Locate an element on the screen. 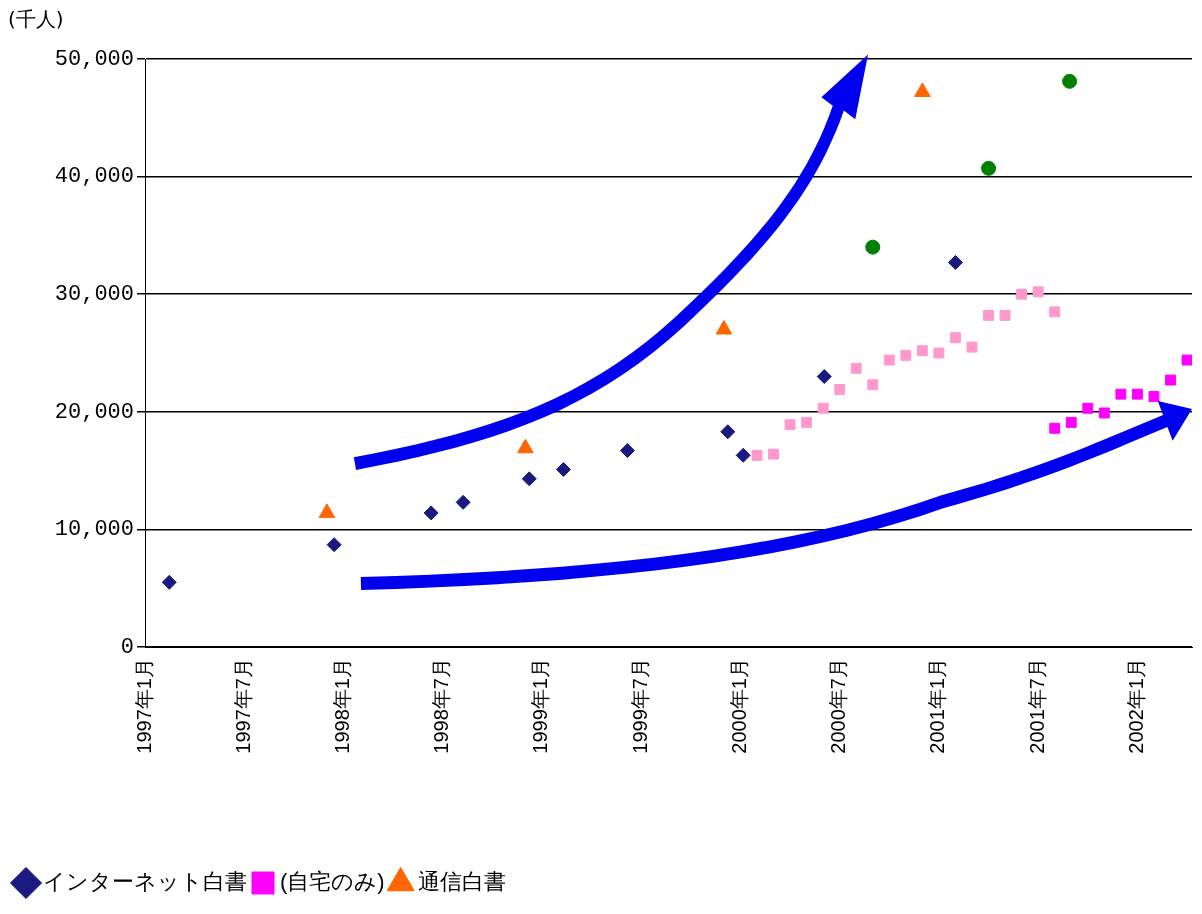 Image resolution: width=1202 pixels, height=914 pixels. x-tick-label: 1997年7月 is located at coordinates (242, 706).